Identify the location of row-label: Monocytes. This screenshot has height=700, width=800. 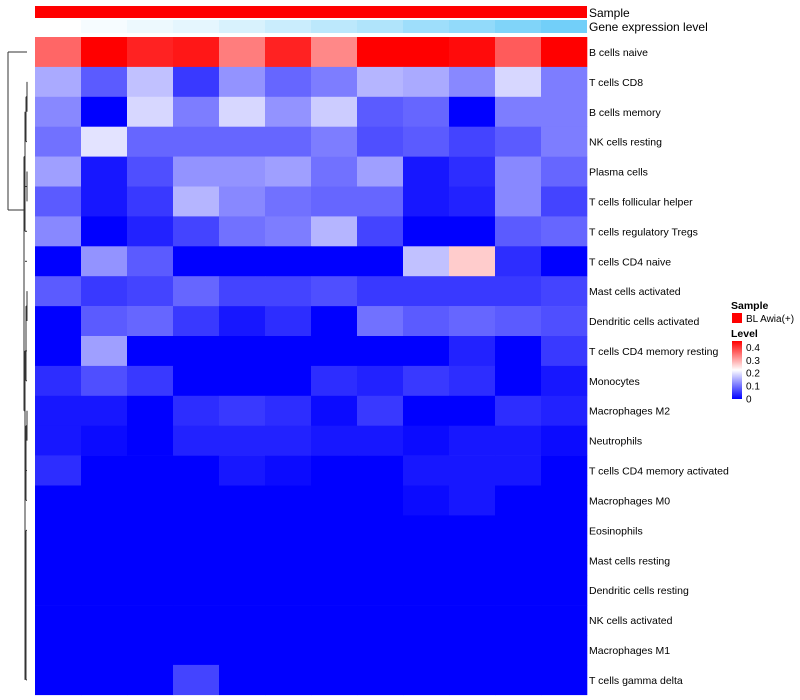
(614, 382).